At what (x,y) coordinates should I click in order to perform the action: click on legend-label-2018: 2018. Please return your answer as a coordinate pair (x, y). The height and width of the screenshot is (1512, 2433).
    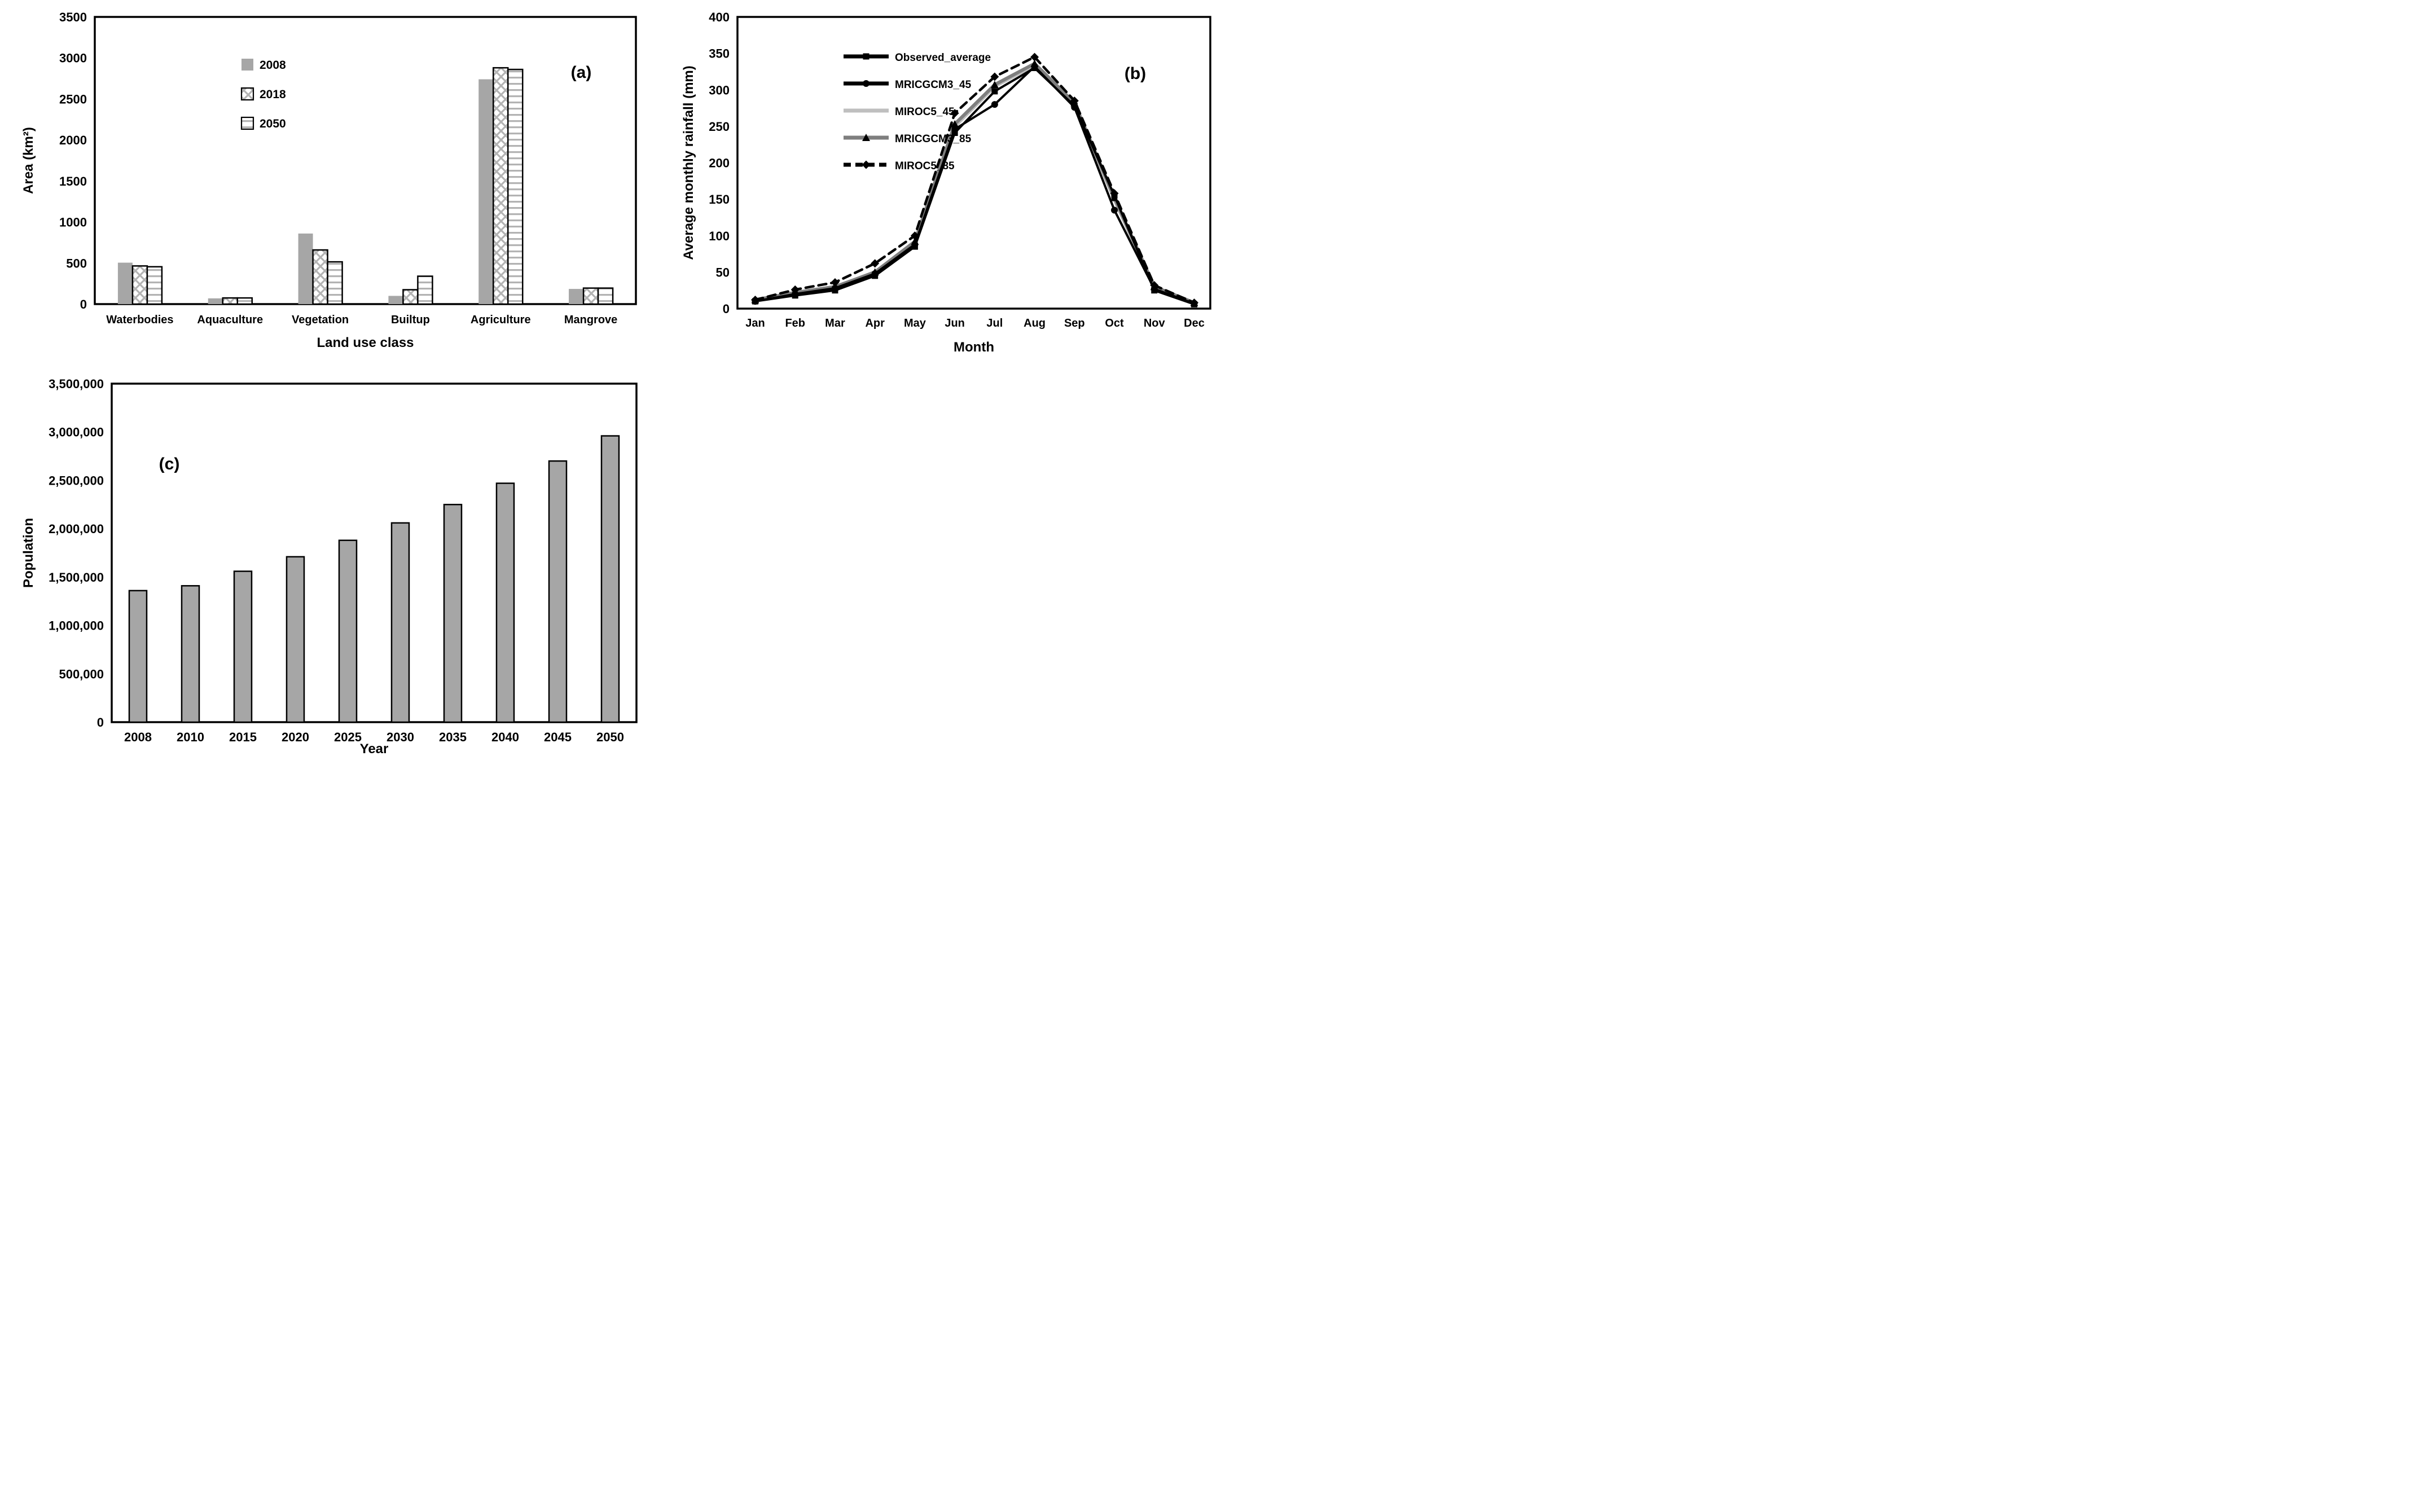
    Looking at the image, I should click on (273, 95).